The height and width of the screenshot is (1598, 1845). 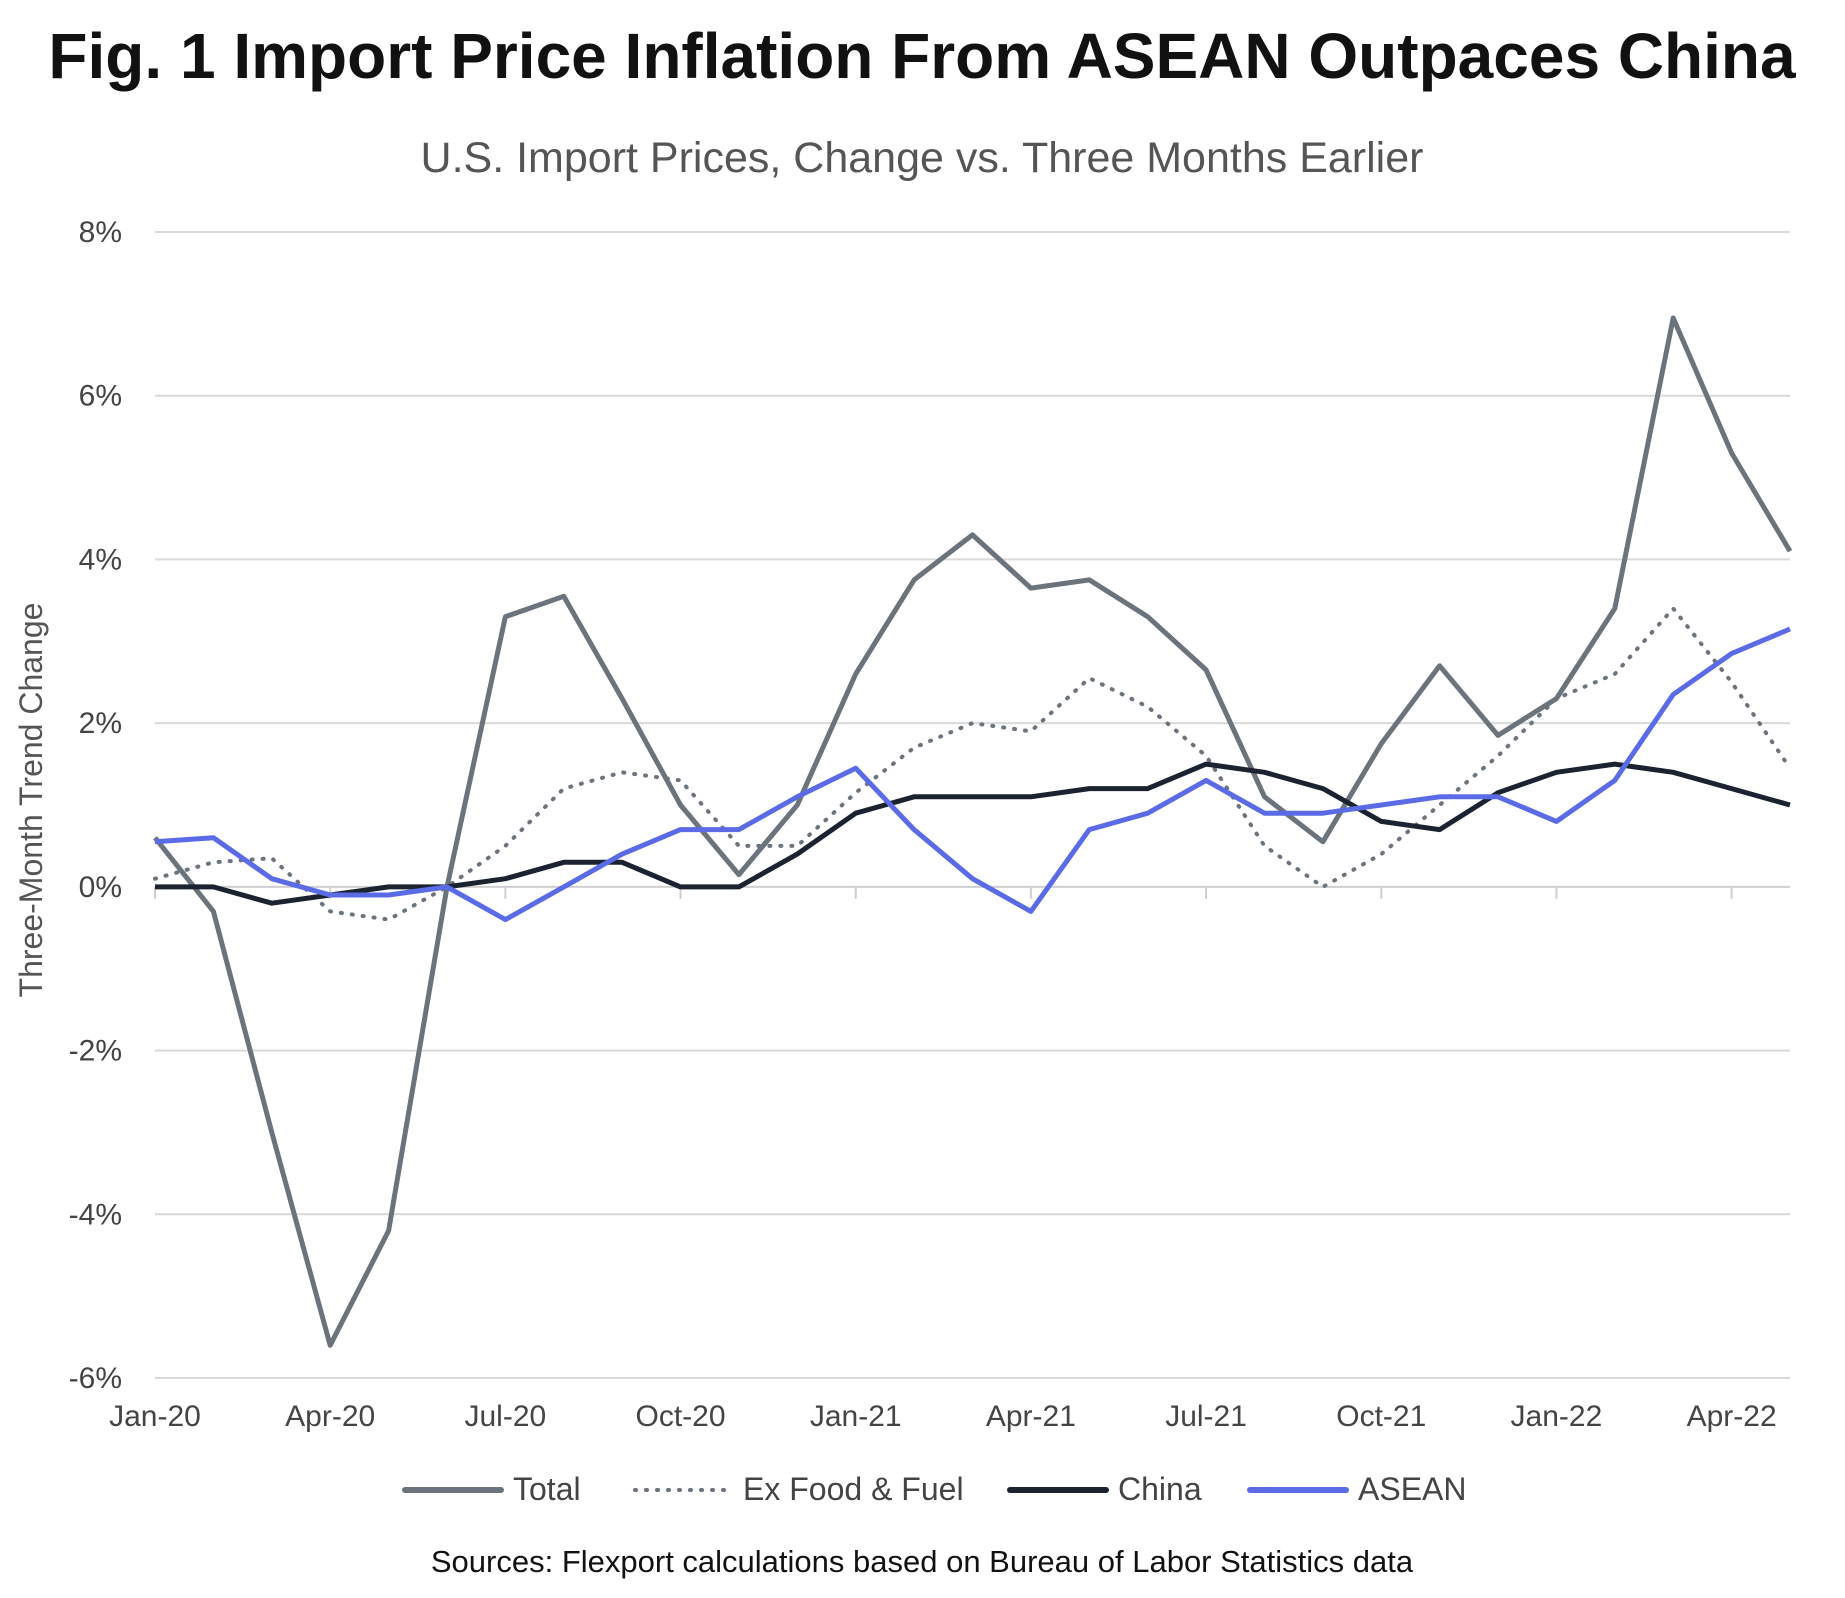 What do you see at coordinates (853, 1489) in the screenshot?
I see `legend-label: Ex Food & Fuel` at bounding box center [853, 1489].